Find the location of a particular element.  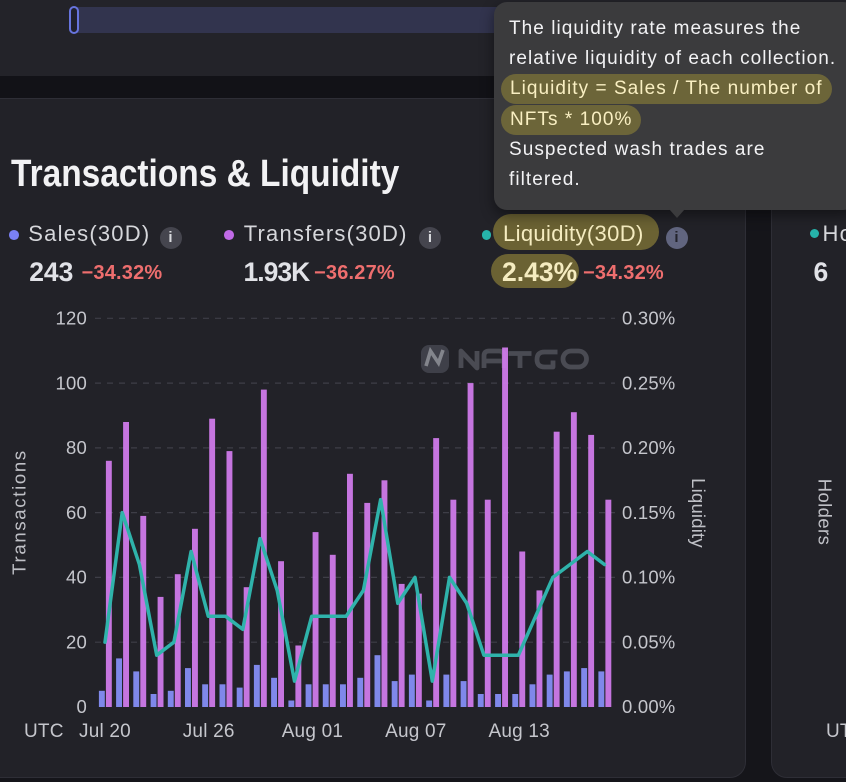

svg-text: Holders is located at coordinates (825, 512).